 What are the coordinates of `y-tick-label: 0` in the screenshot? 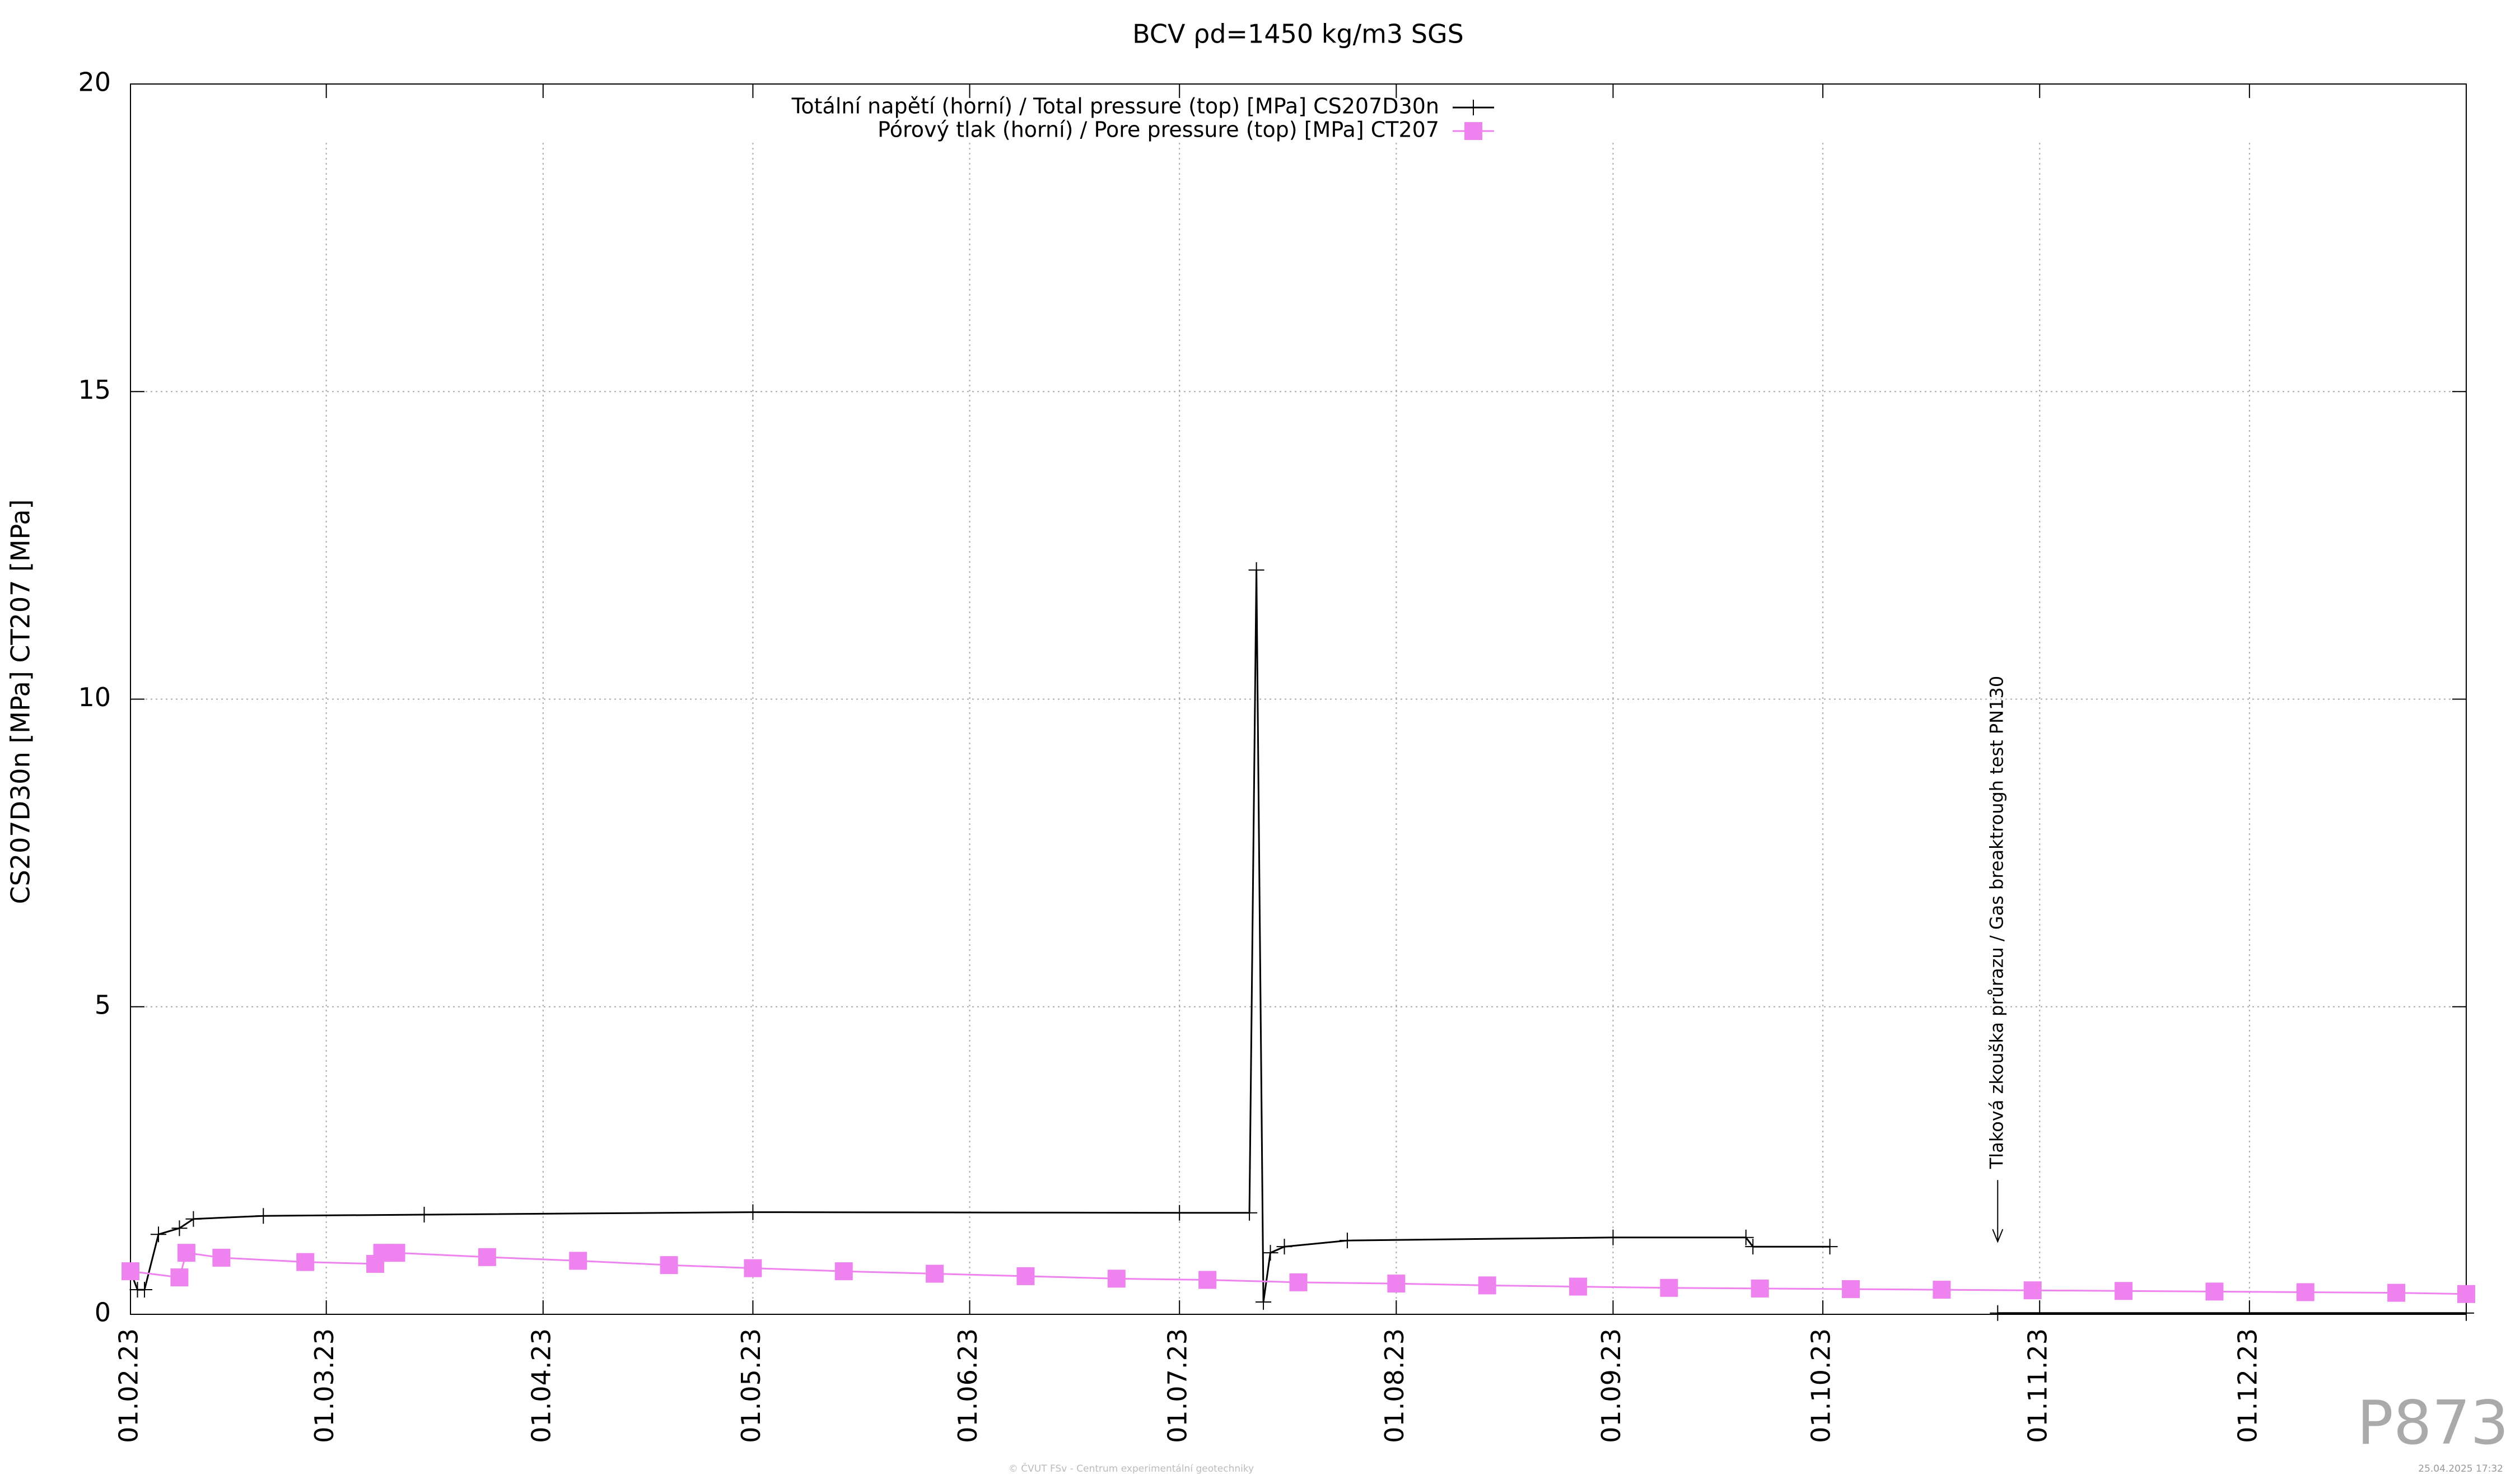 It's located at (103, 1313).